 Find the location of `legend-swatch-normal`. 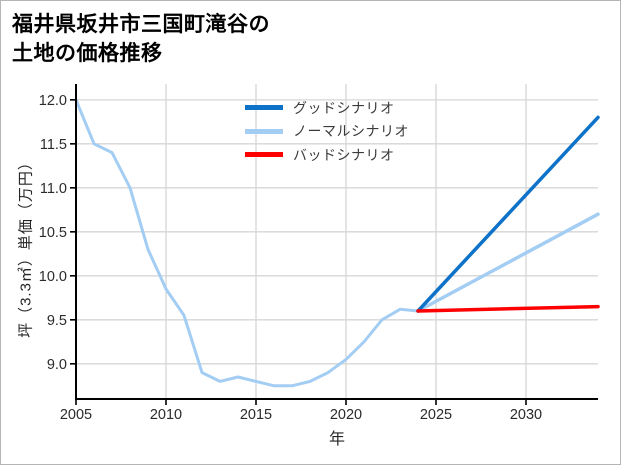

legend-swatch-normal is located at coordinates (264, 131).